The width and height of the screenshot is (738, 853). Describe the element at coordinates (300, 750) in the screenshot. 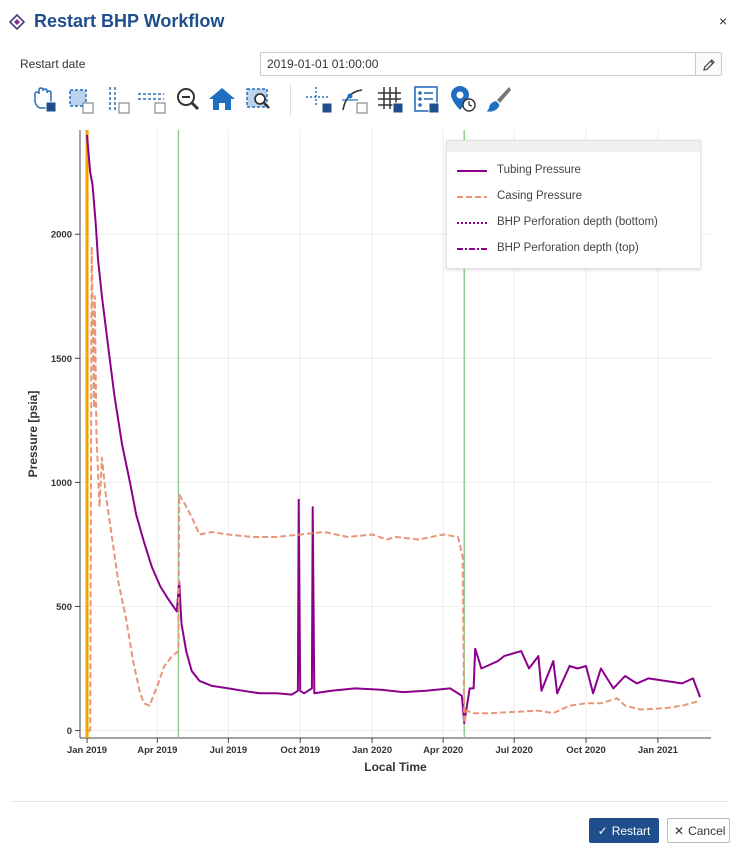

I see `x-tick-label: Oct 2019` at that location.